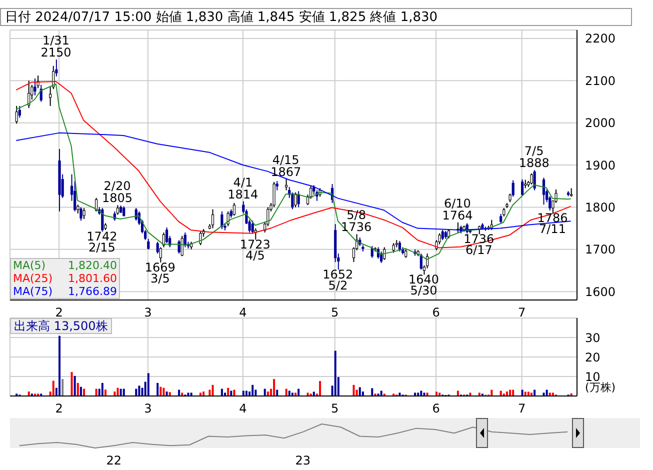 This screenshot has width=653, height=470. I want to click on annotation: 5/8, so click(356, 215).